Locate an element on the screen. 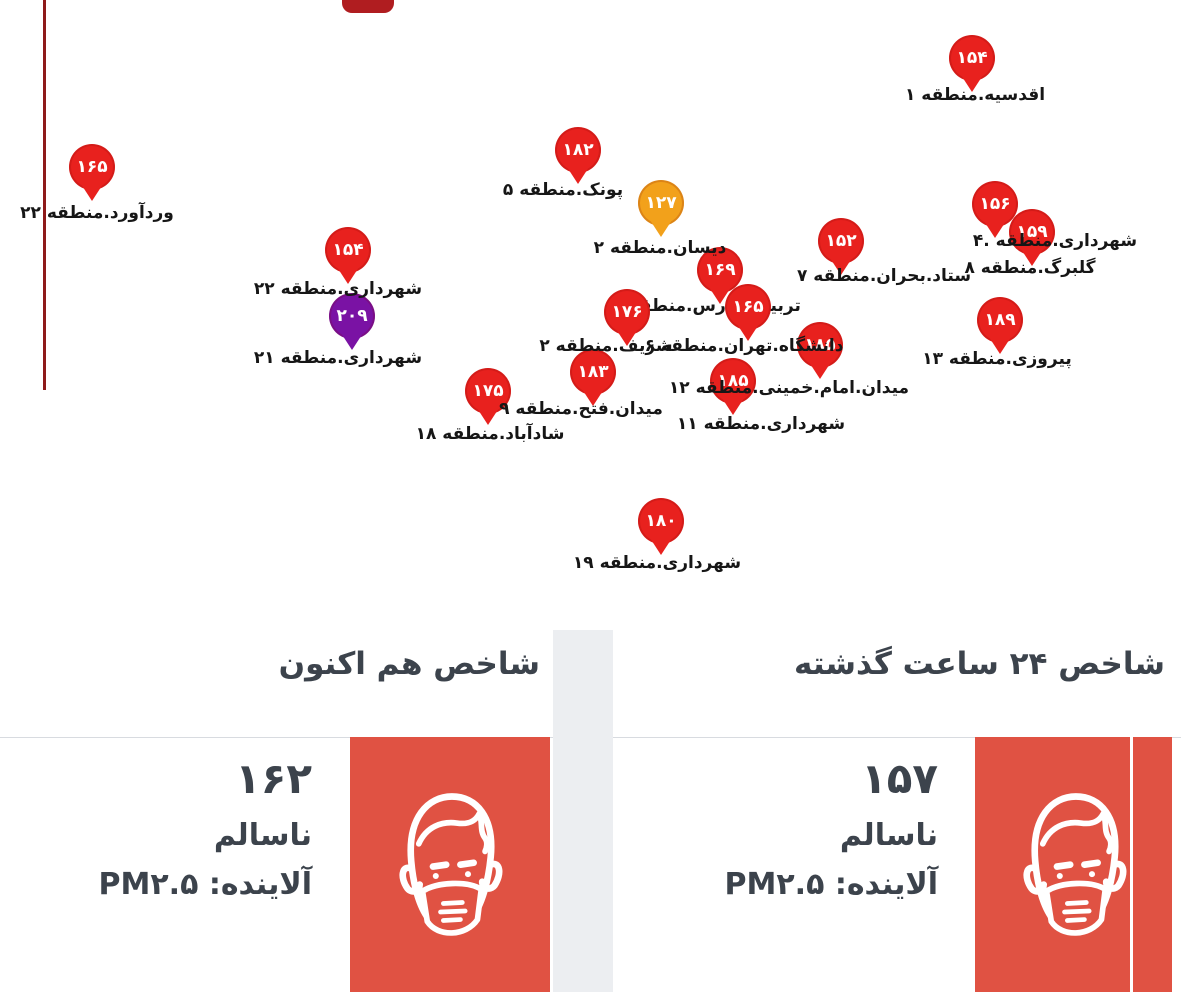 Image resolution: width=1181 pixels, height=992 pixels. current-aqi-category-tile is located at coordinates (450, 864).